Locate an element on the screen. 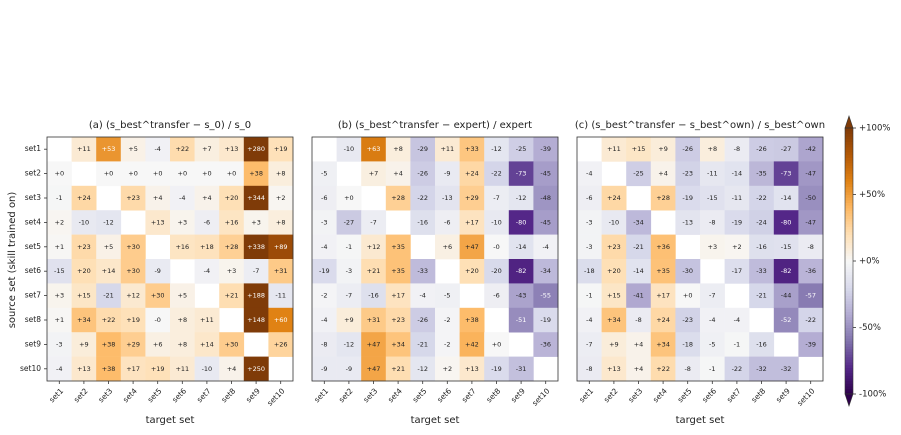 Image resolution: width=901 pixels, height=435 pixels. cell-label: -48 is located at coordinates (545, 198).